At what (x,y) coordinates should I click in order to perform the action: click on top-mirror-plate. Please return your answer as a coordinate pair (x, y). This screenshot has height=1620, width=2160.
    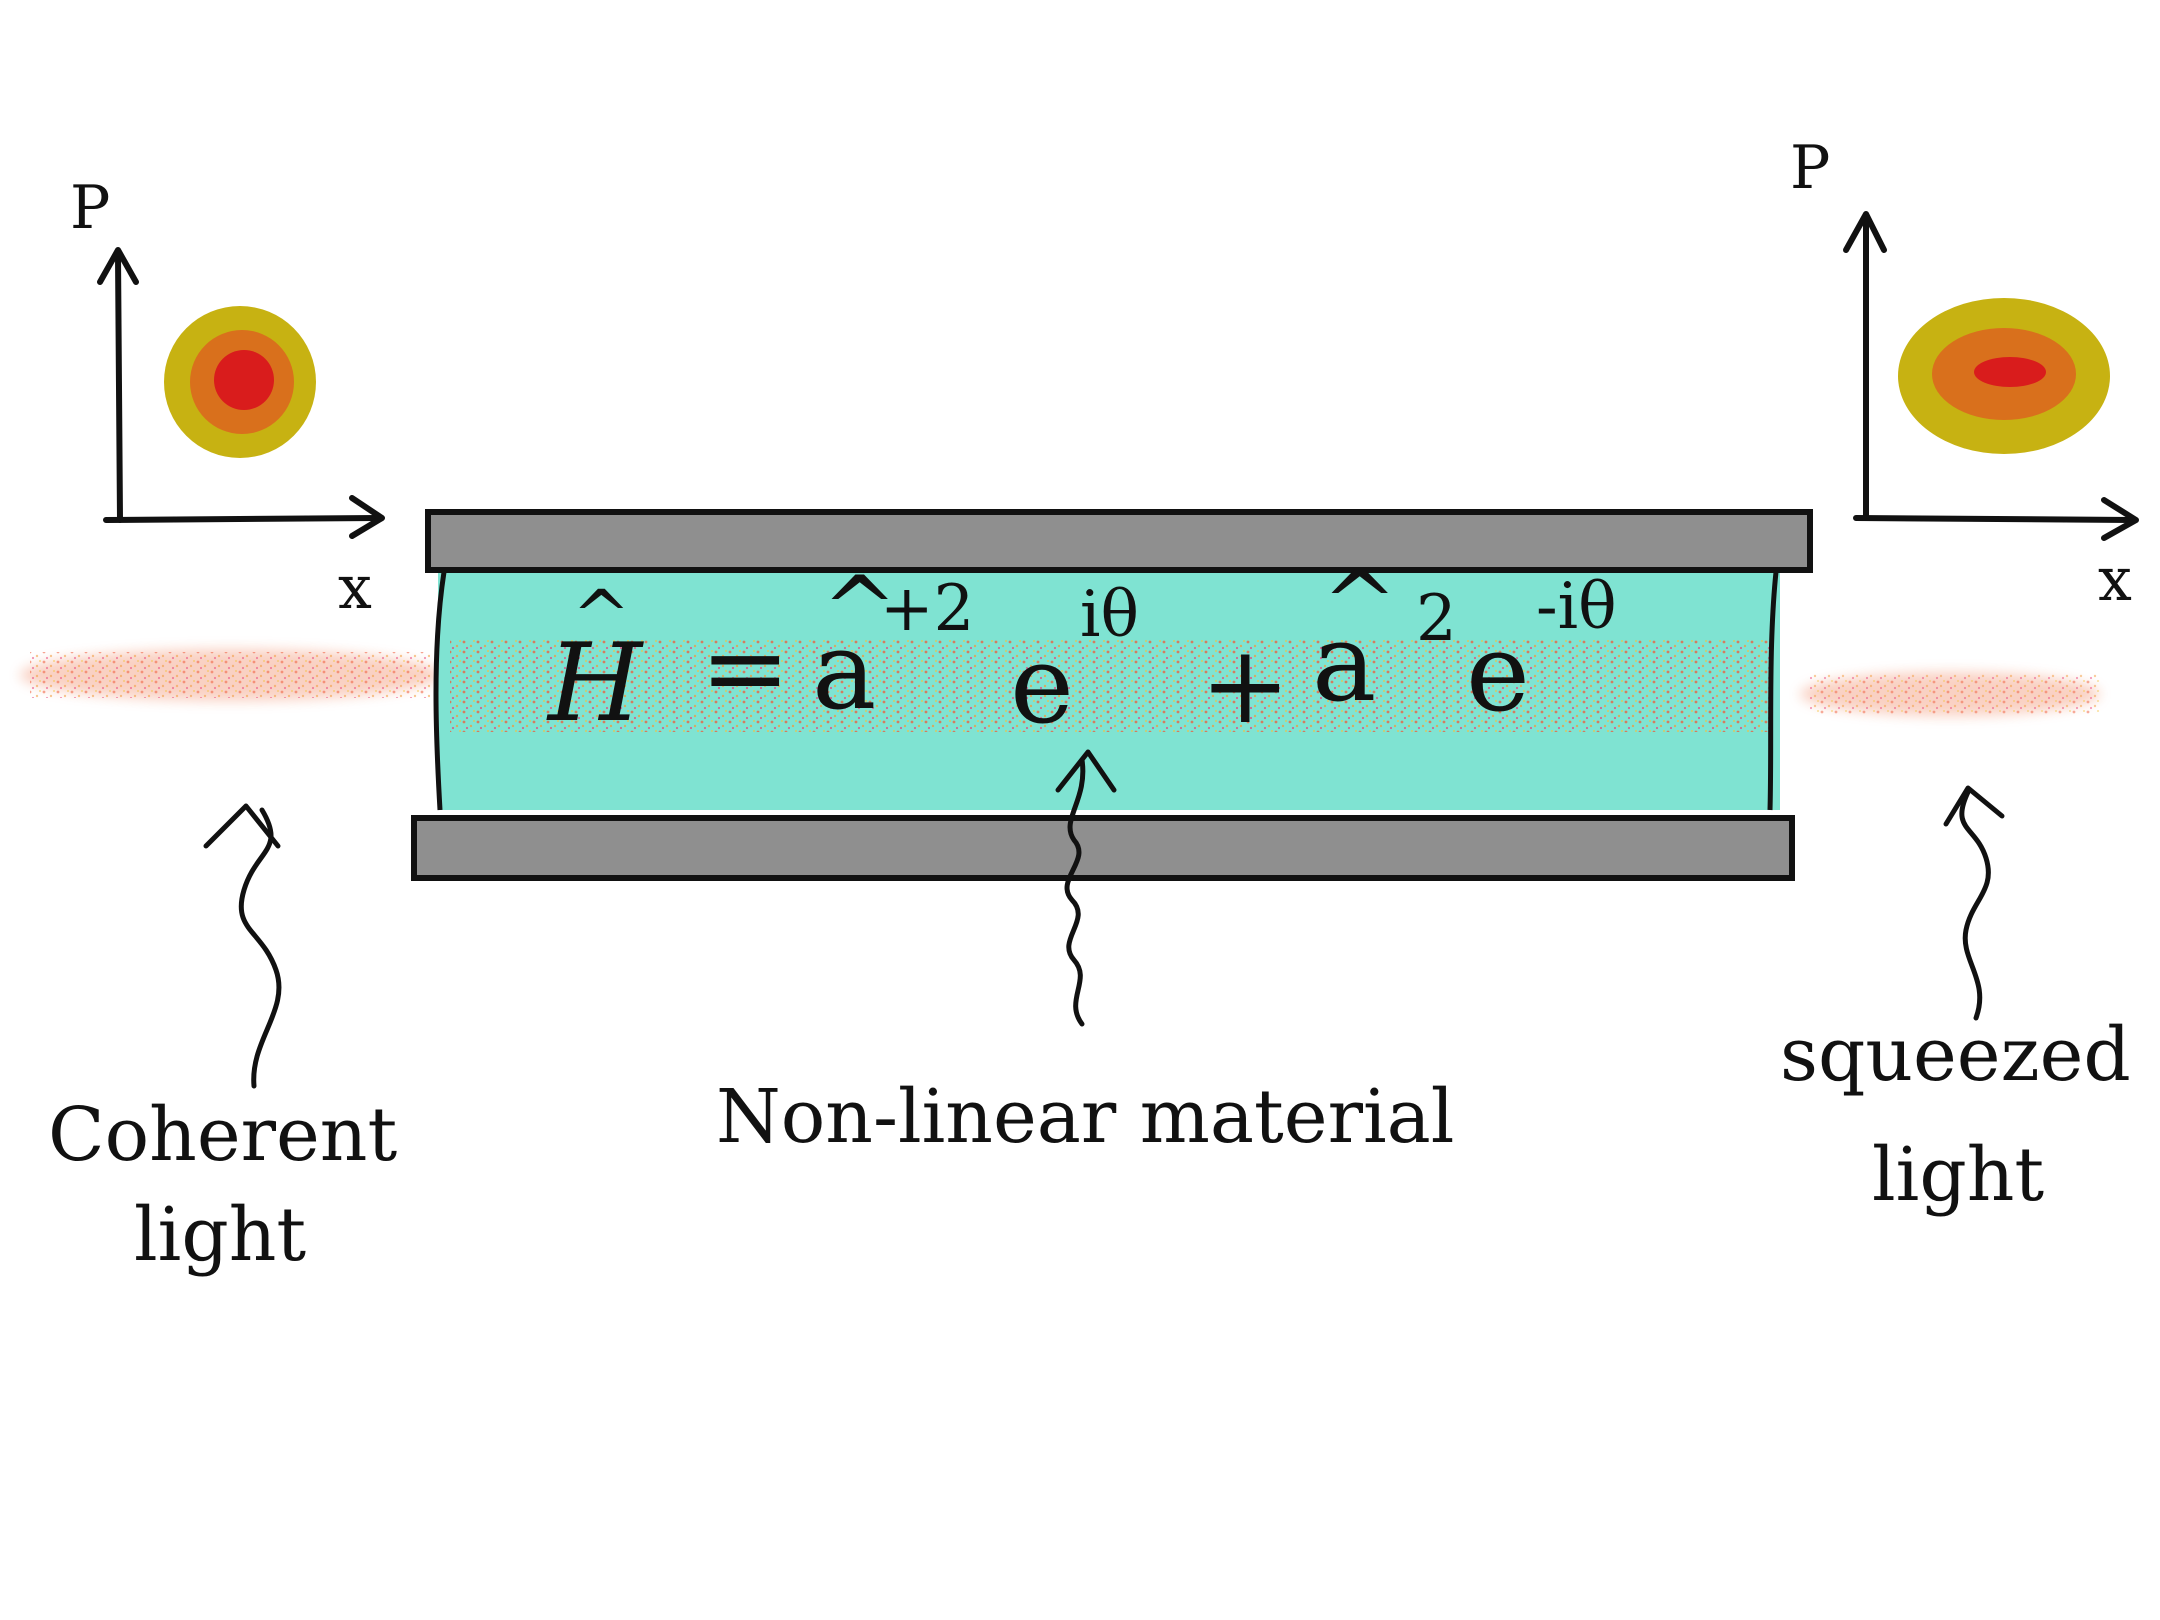
    Looking at the image, I should click on (1119, 541).